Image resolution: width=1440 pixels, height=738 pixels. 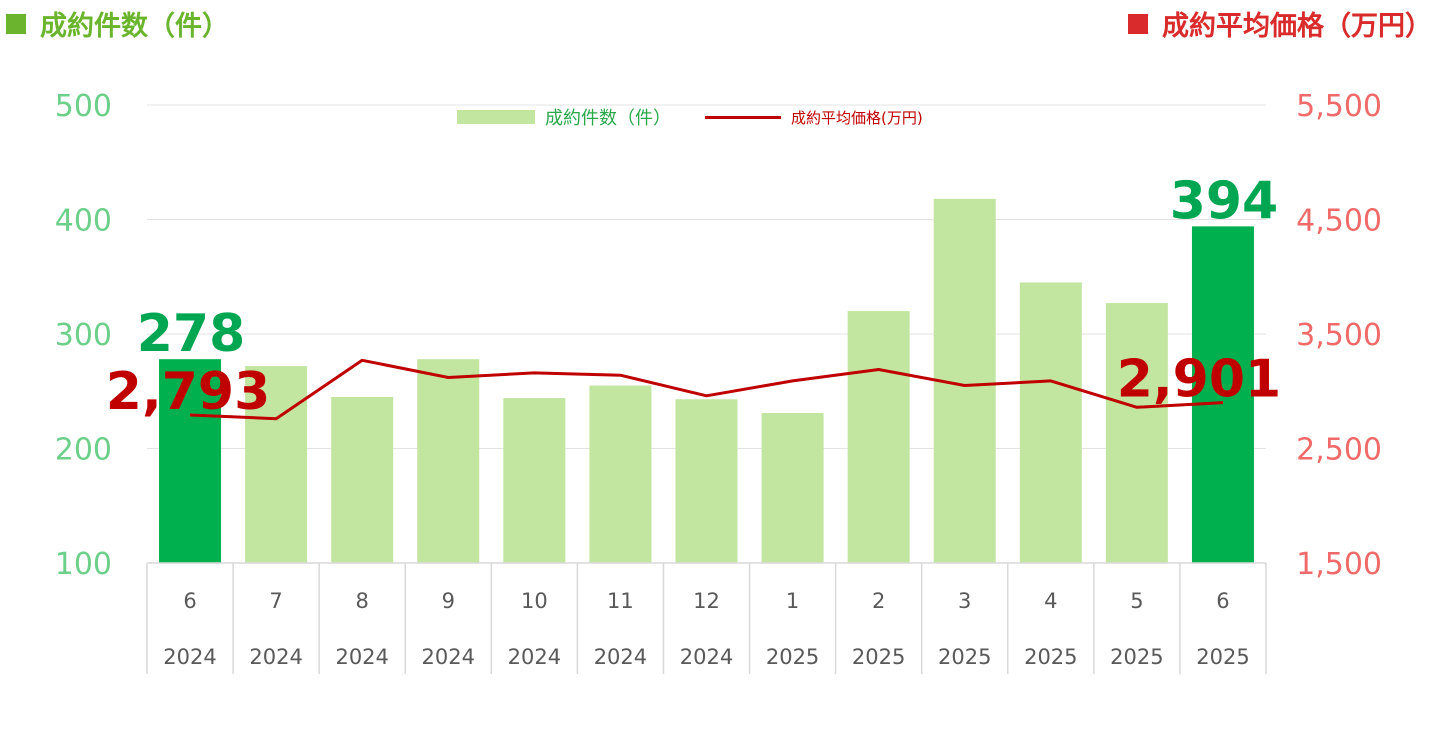 What do you see at coordinates (83, 221) in the screenshot?
I see `left-tick-label: 400` at bounding box center [83, 221].